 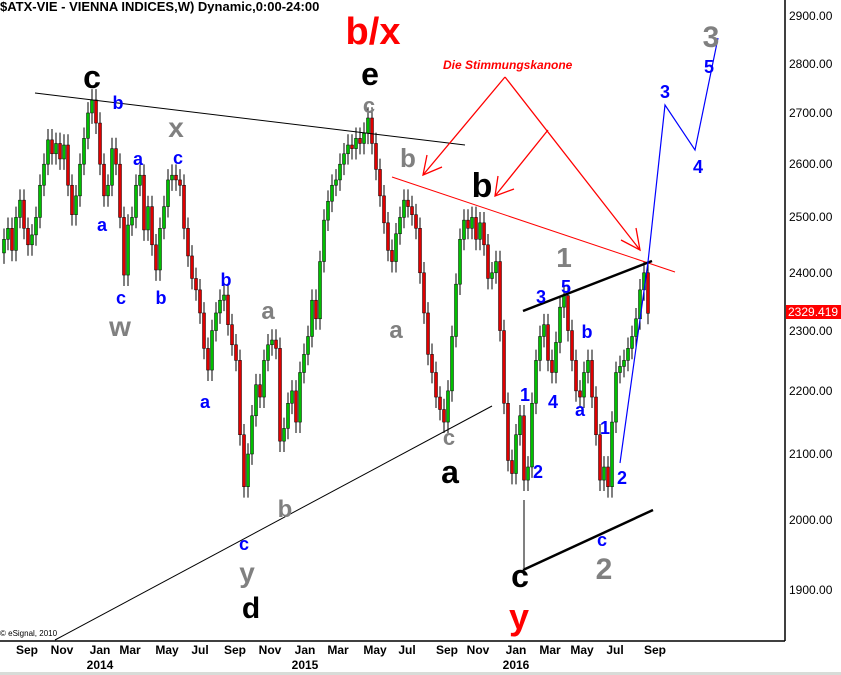 What do you see at coordinates (813, 312) in the screenshot?
I see `last-price-marker: 2329.419` at bounding box center [813, 312].